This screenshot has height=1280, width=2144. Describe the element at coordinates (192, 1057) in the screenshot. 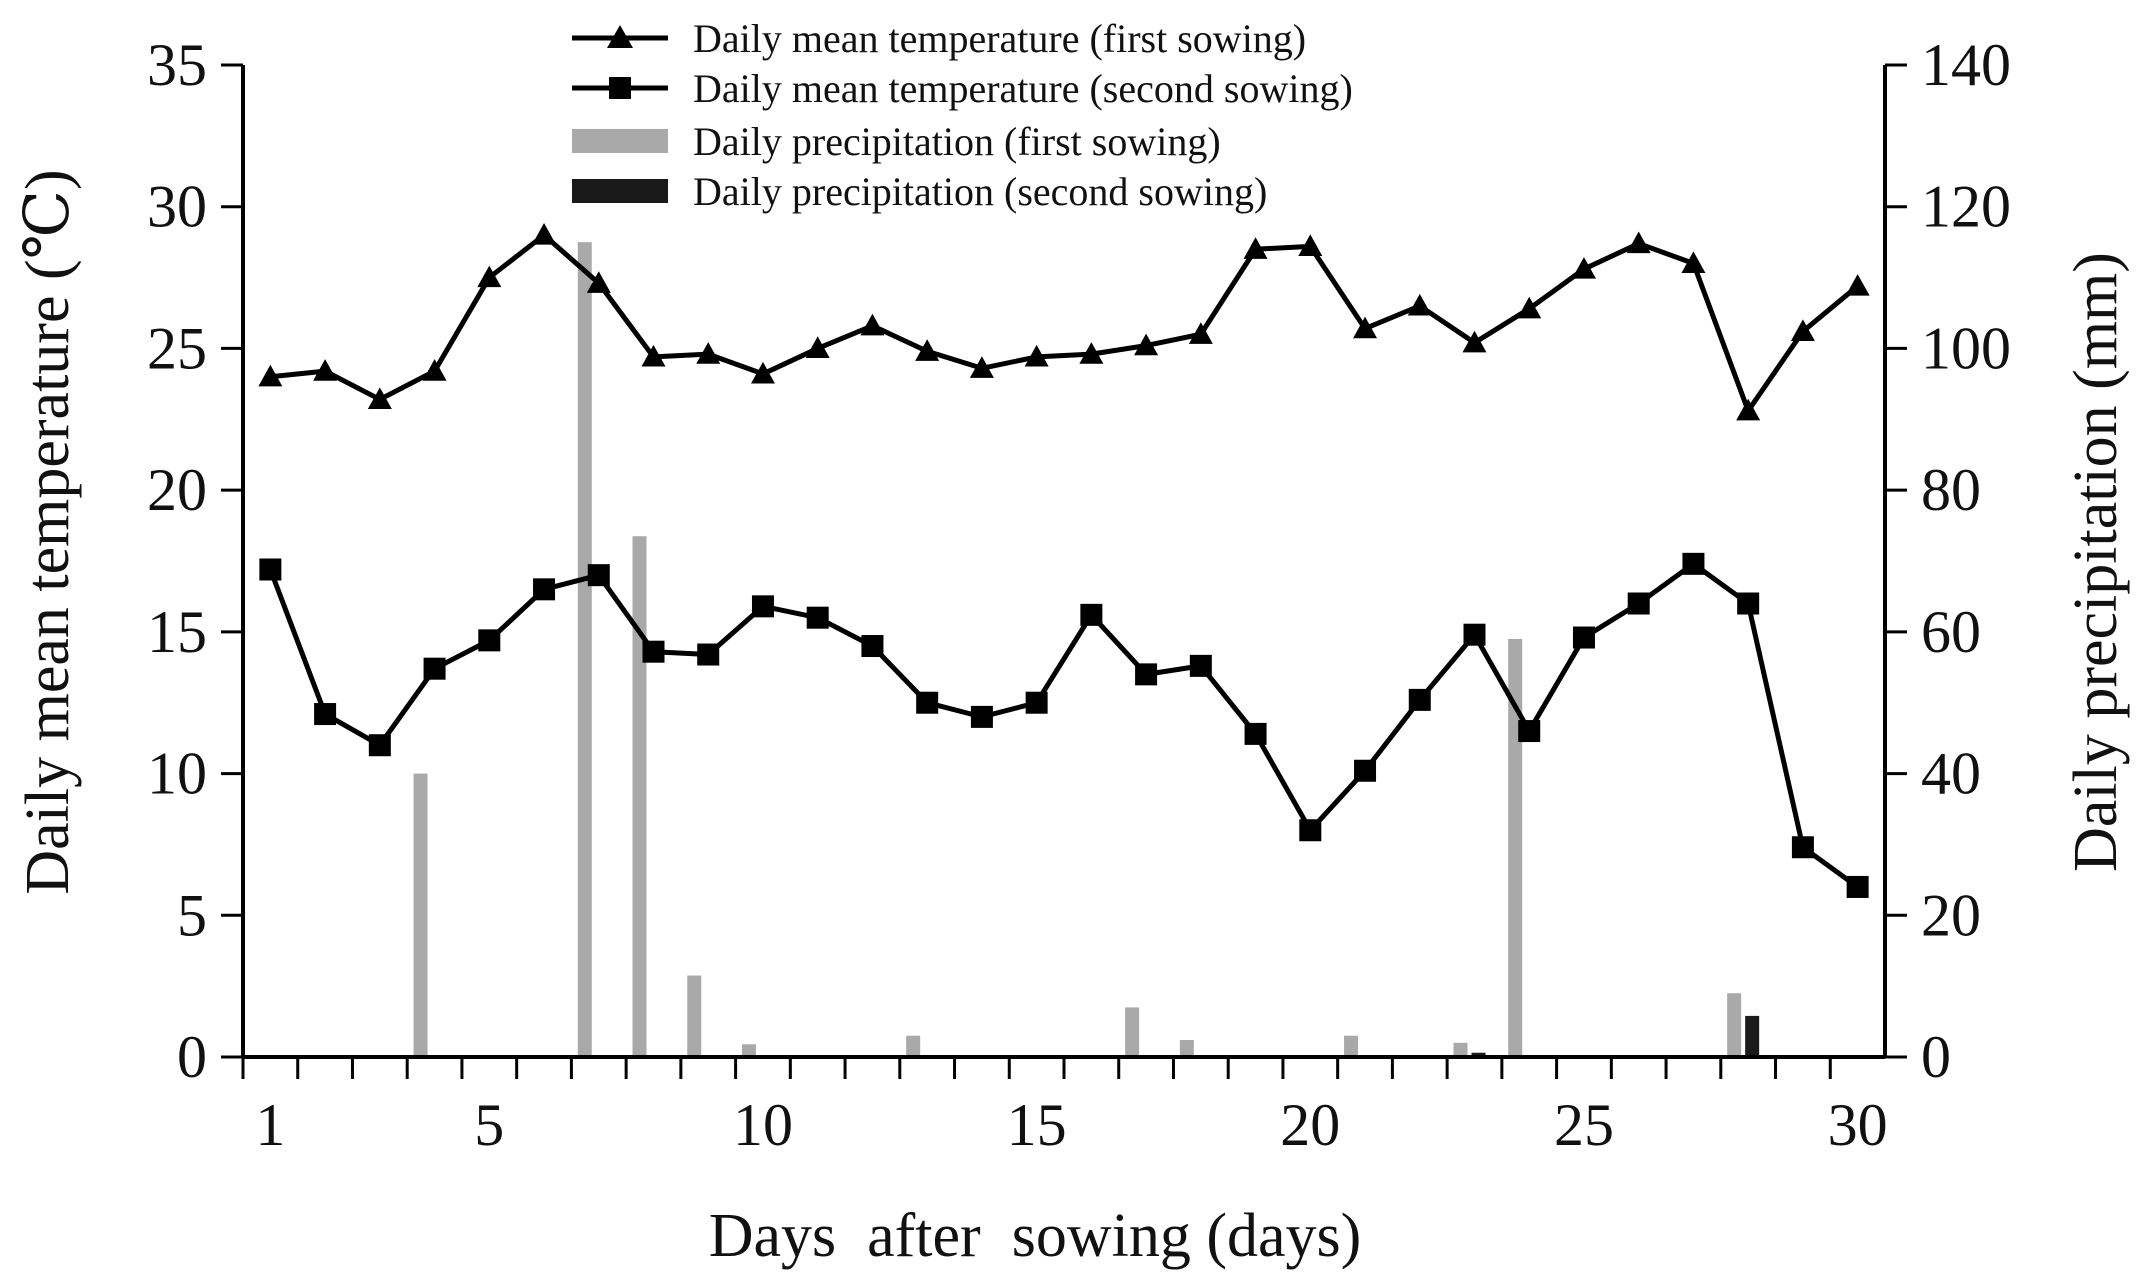

I see `y-left-tick-label: 0` at that location.